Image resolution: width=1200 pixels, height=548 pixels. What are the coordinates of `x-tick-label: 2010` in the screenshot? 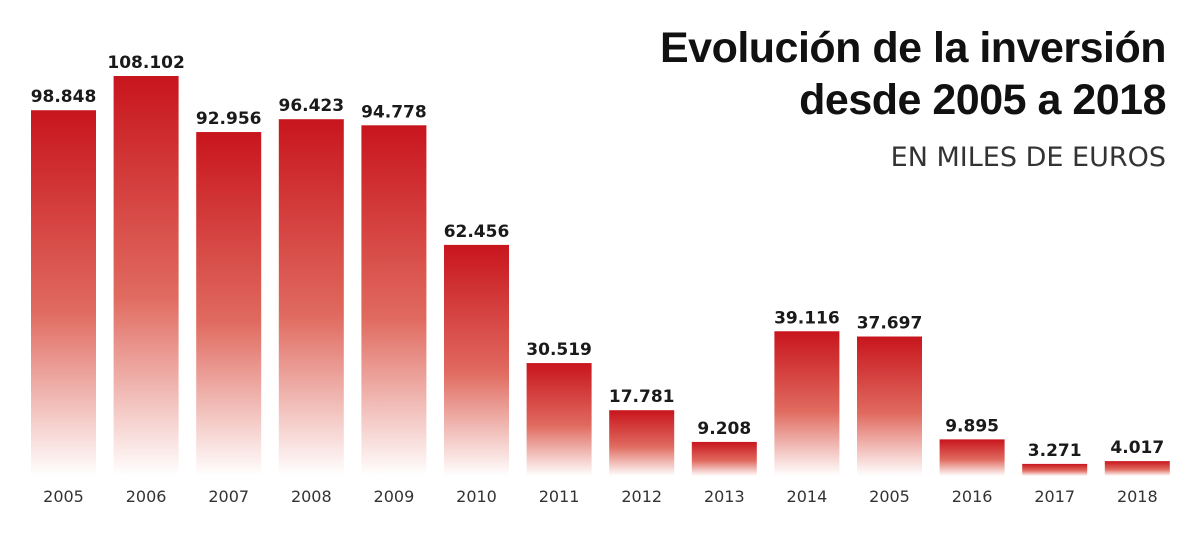 It's located at (476, 496).